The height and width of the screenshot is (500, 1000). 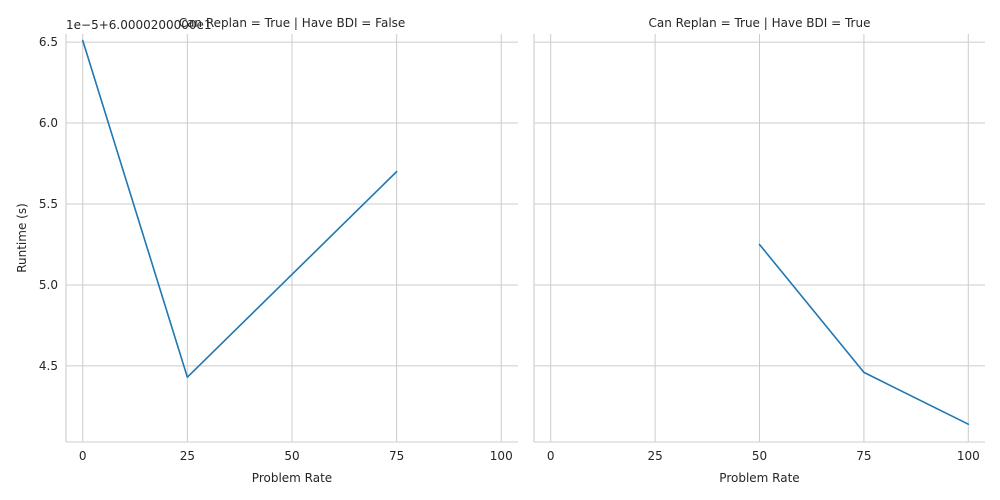 What do you see at coordinates (48, 285) in the screenshot?
I see `y-tick-label: 5.0` at bounding box center [48, 285].